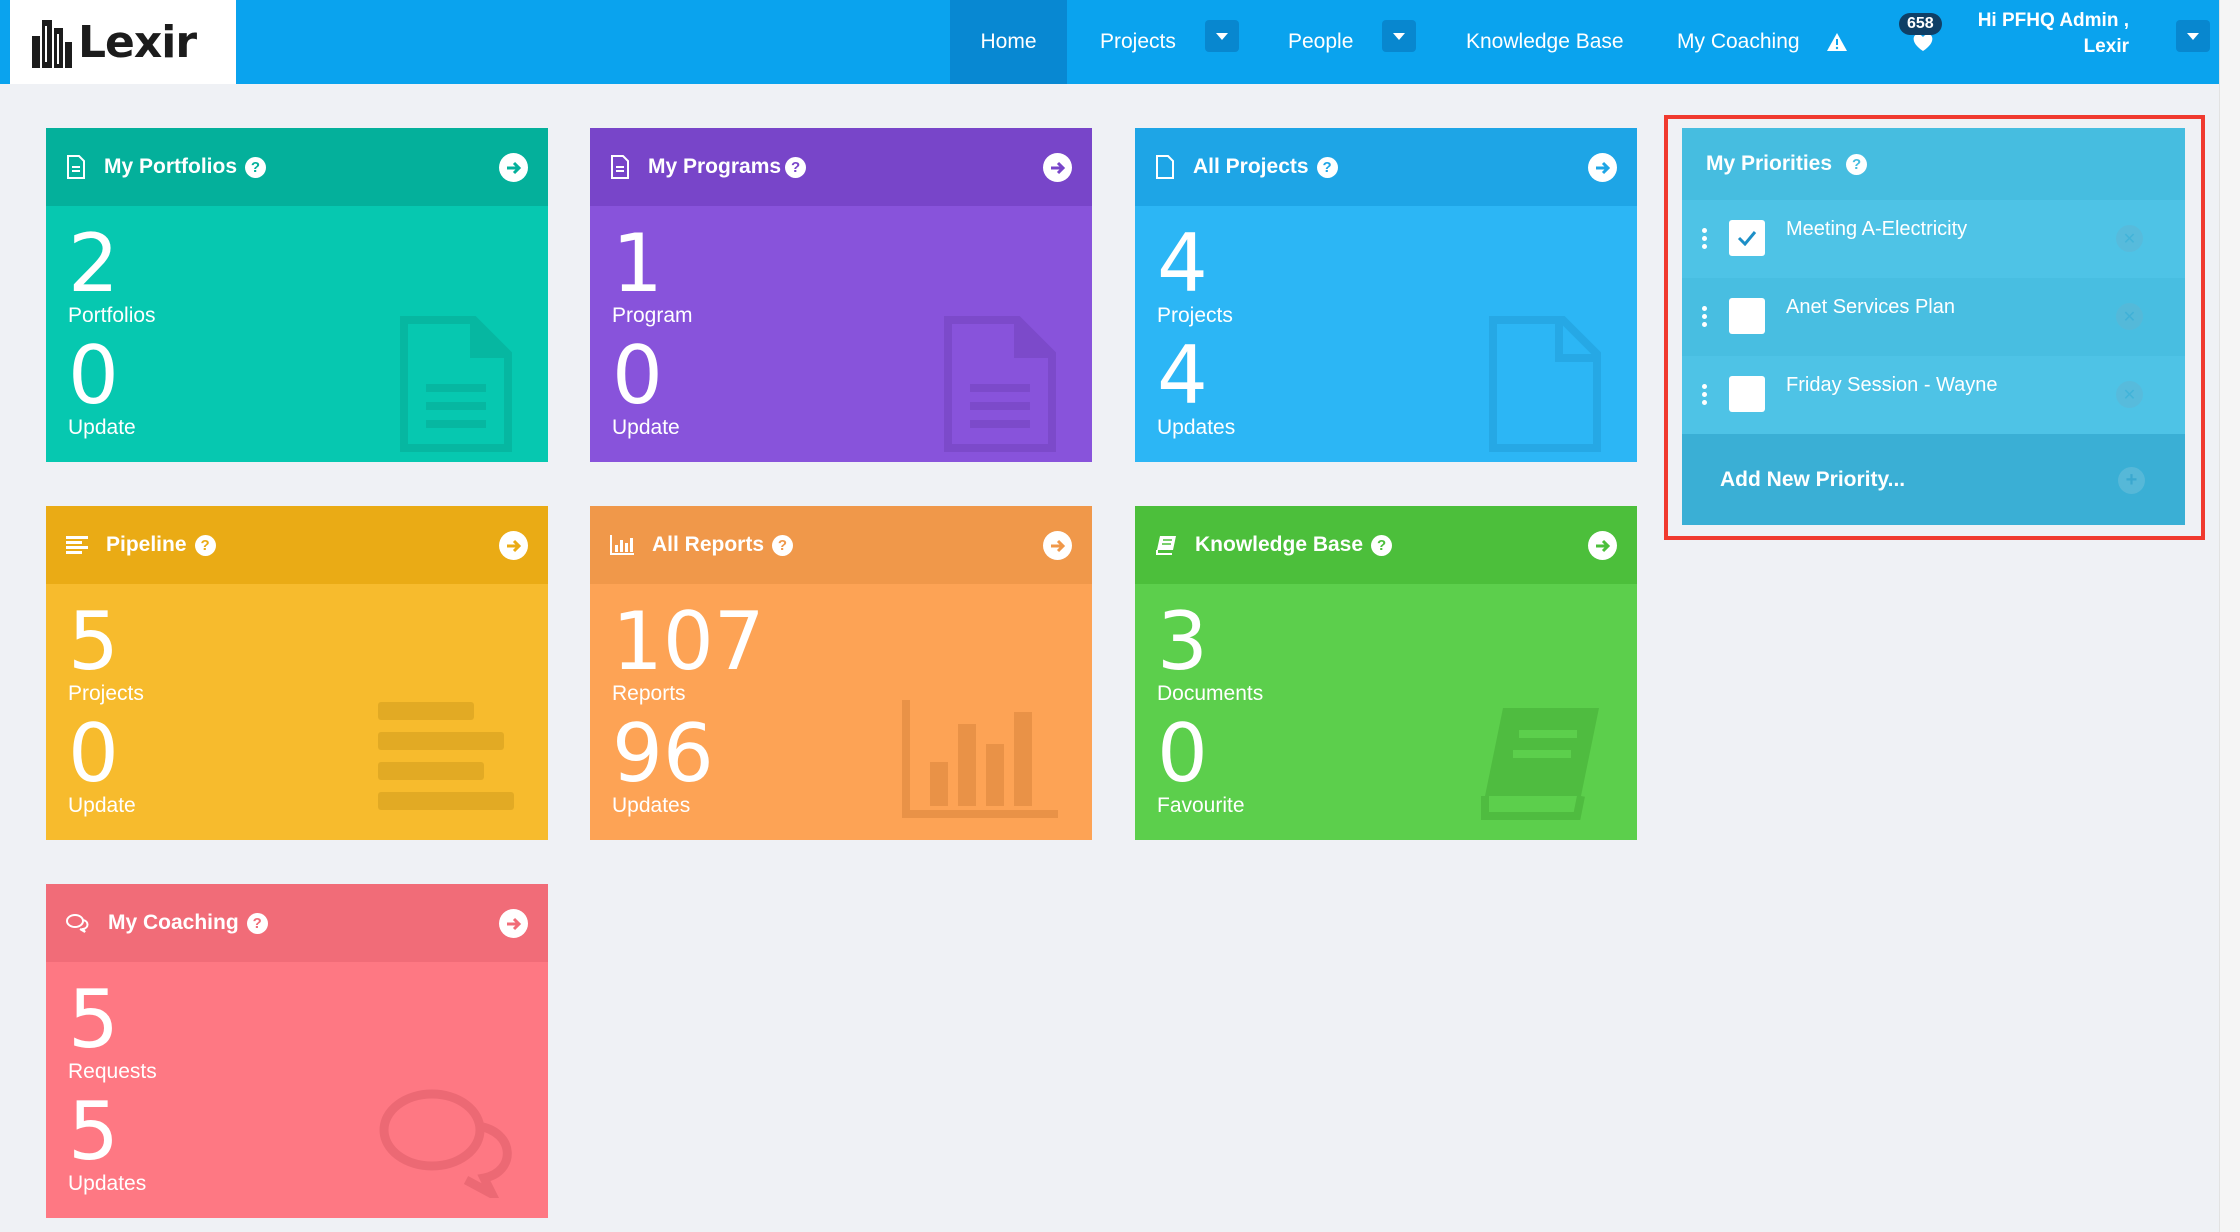 The height and width of the screenshot is (1232, 2240). What do you see at coordinates (708, 544) in the screenshot?
I see `card-title: All Reports` at bounding box center [708, 544].